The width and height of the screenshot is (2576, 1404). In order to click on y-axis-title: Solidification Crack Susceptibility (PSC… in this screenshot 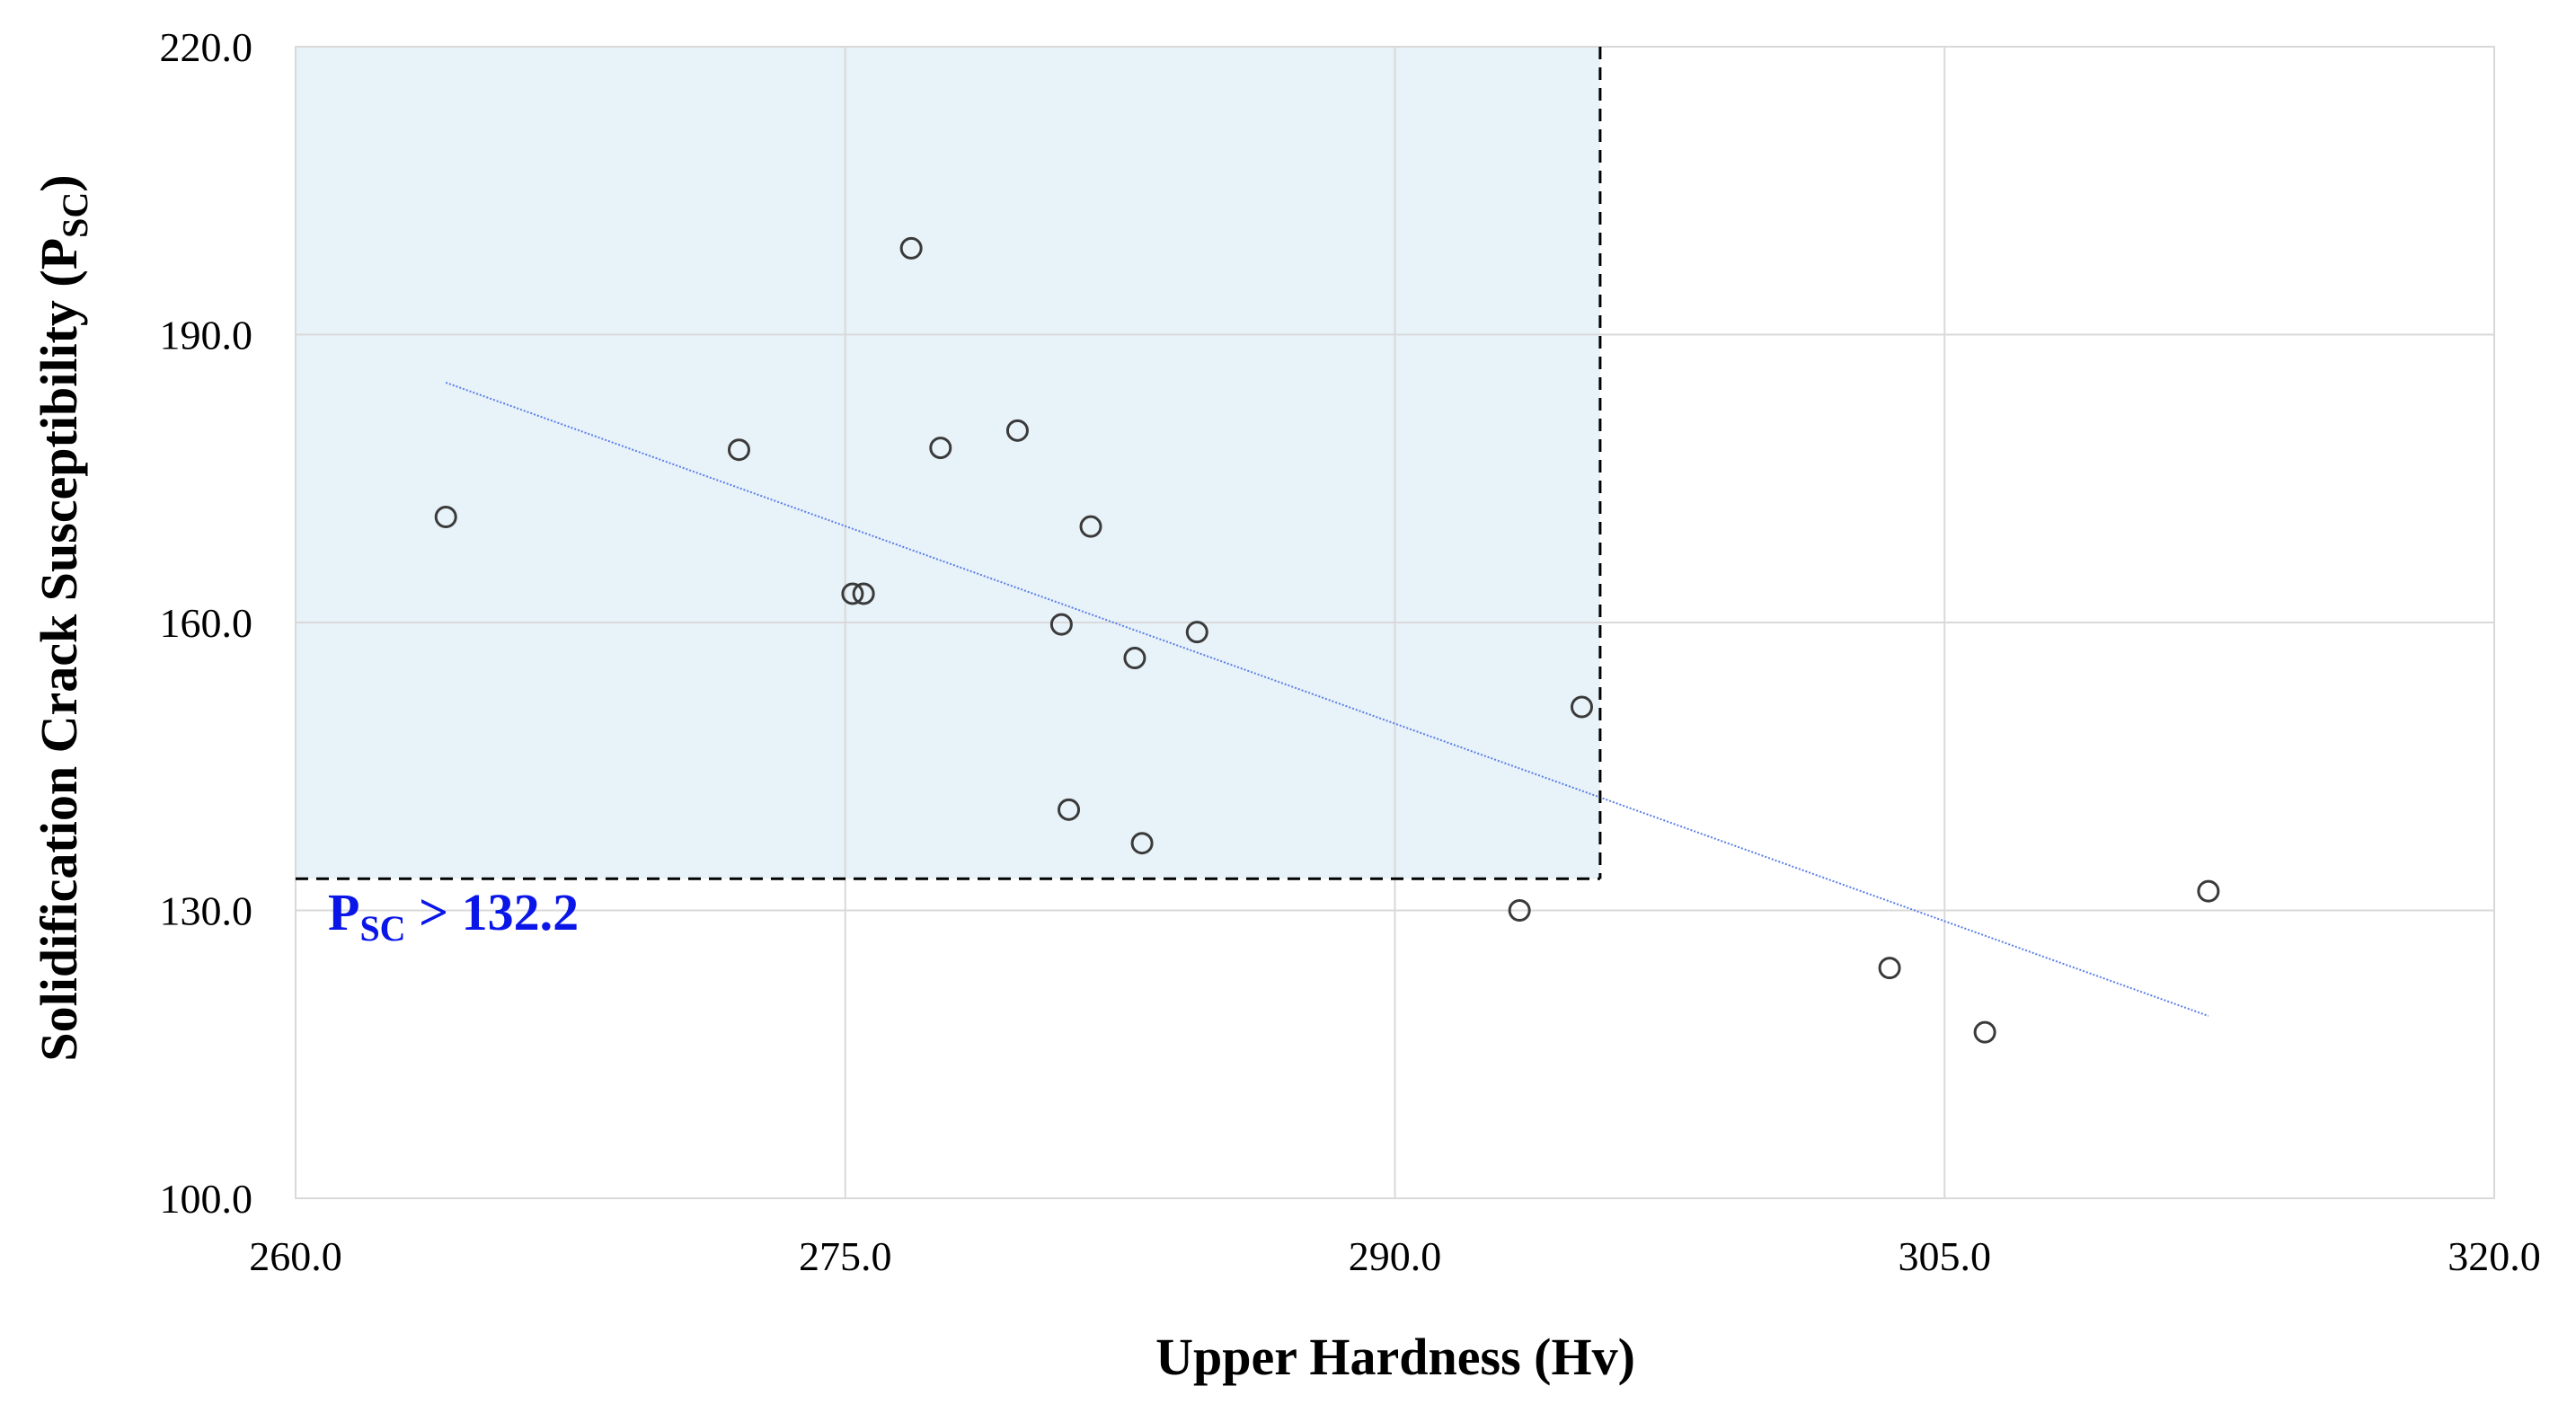, I will do `click(63, 617)`.